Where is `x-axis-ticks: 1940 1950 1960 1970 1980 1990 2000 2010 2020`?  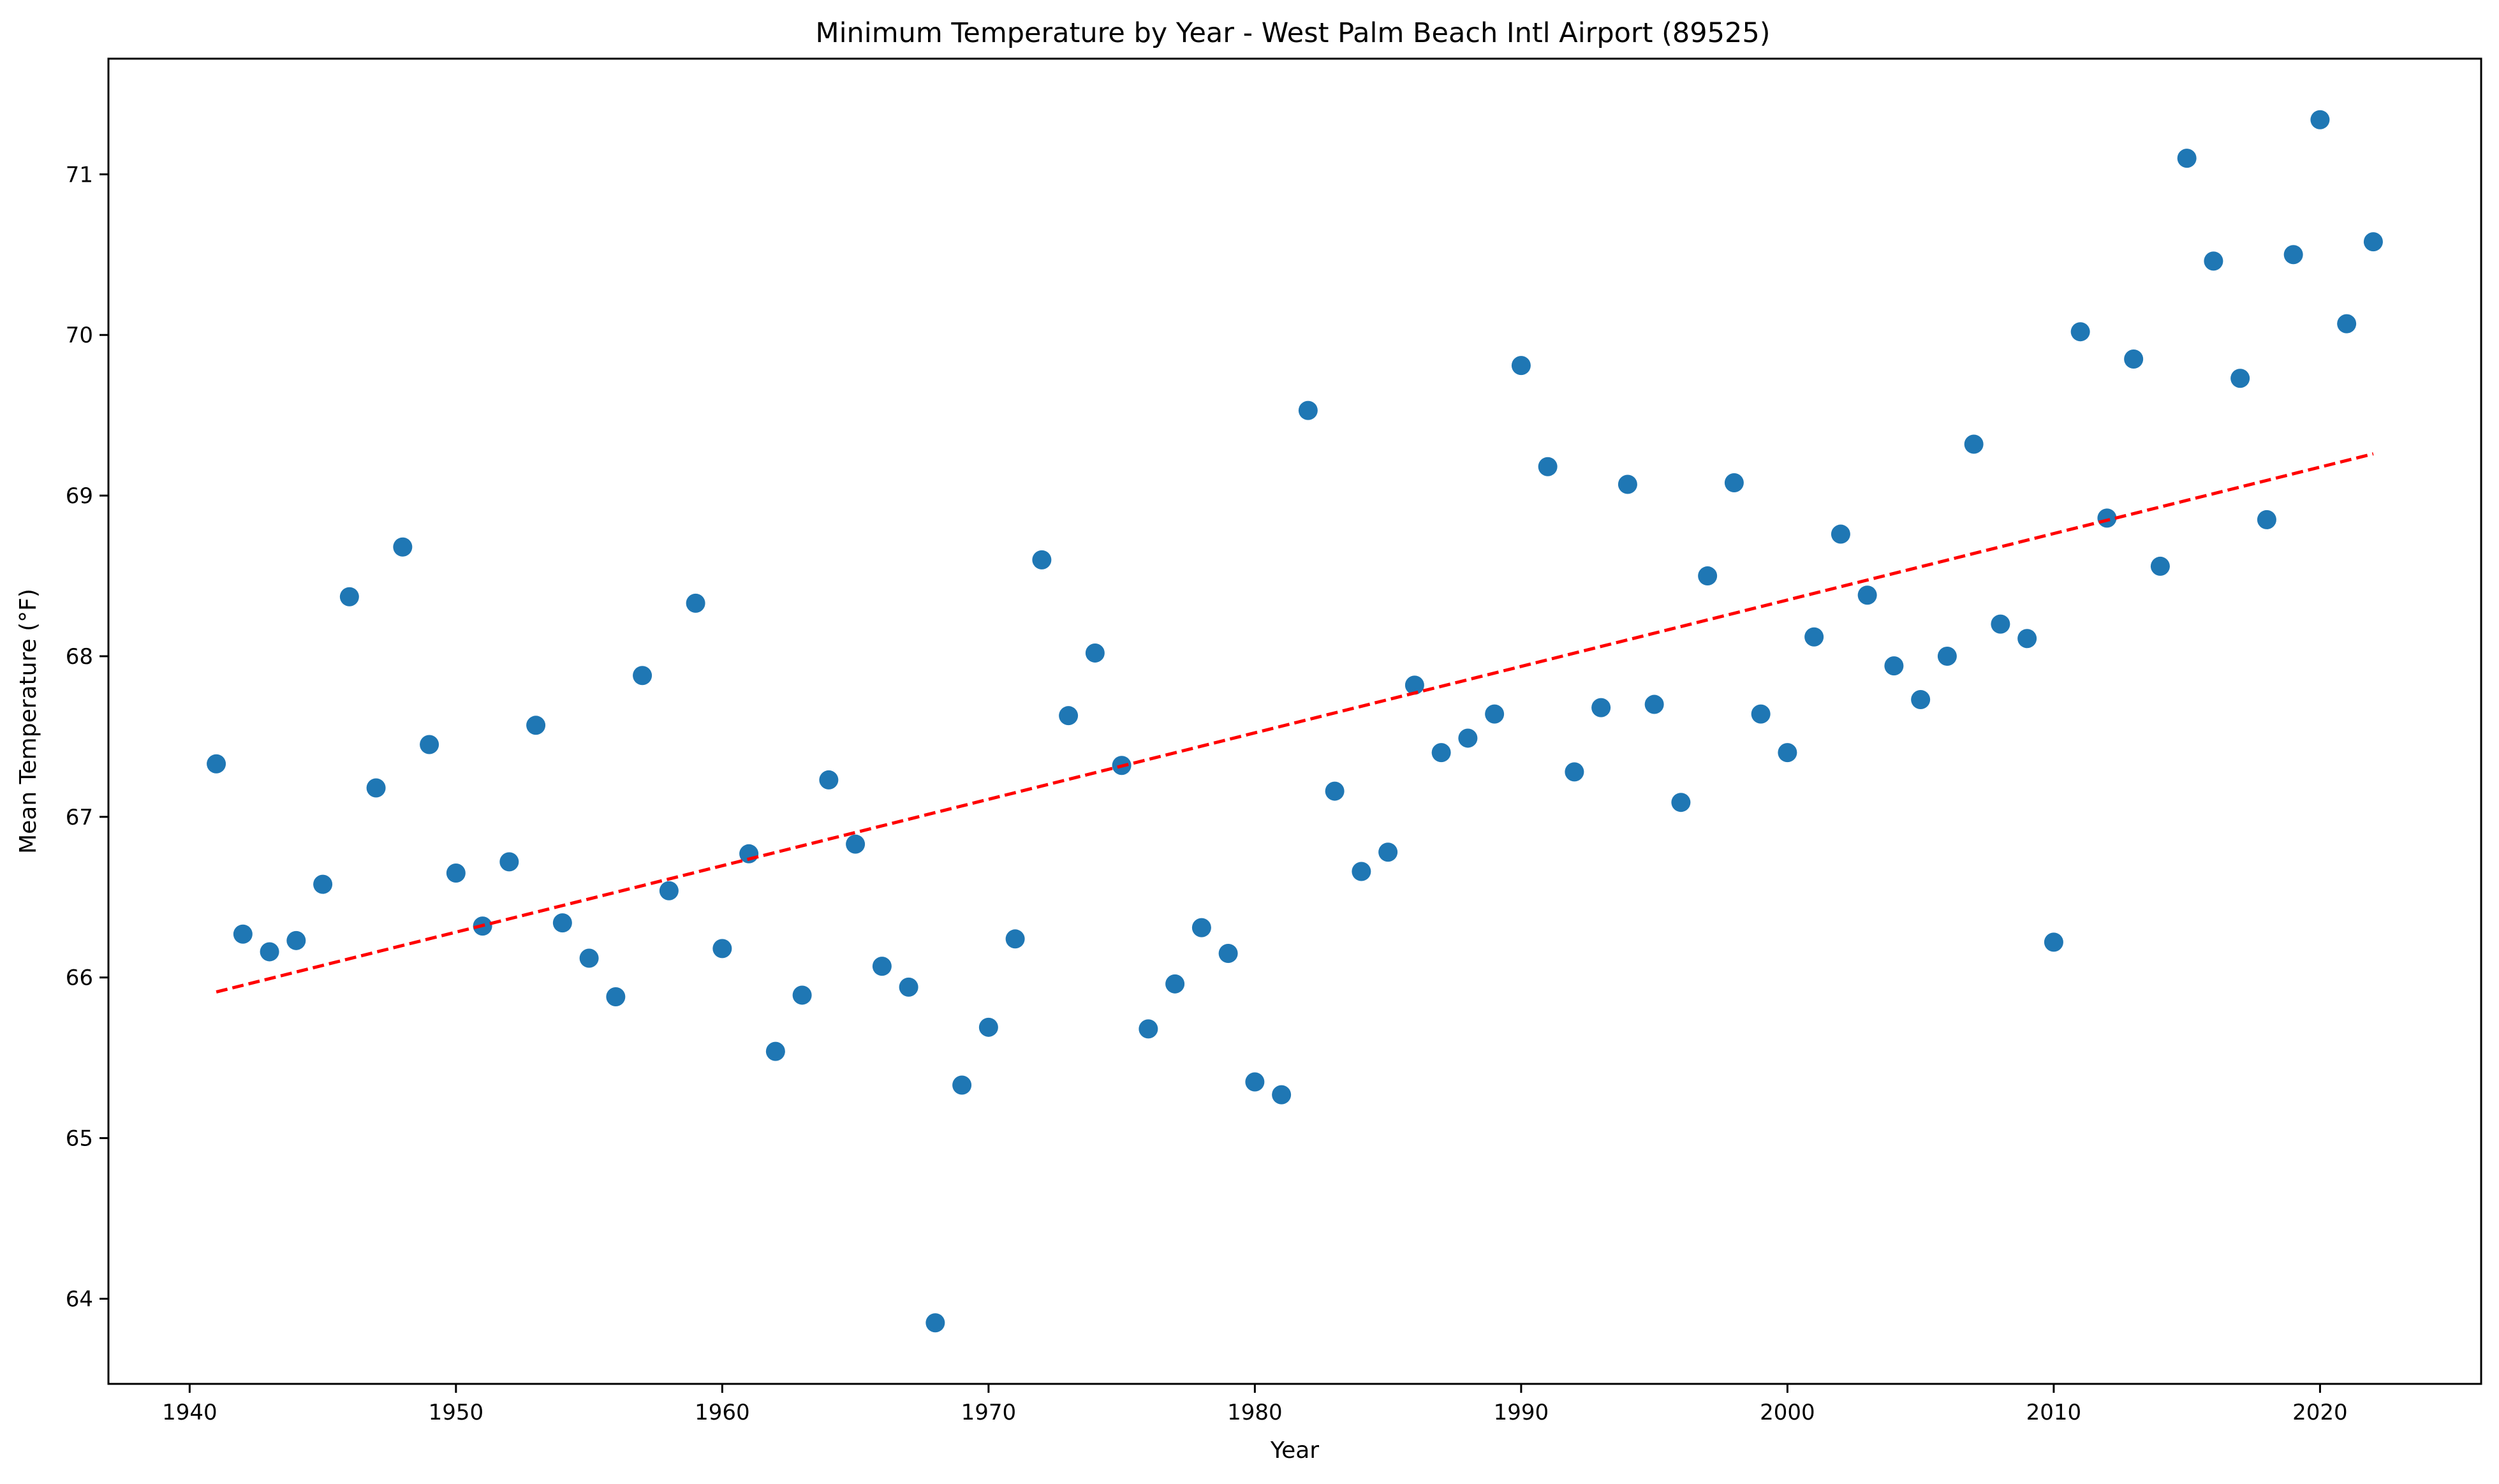 x-axis-ticks: 1940 1950 1960 1970 1980 1990 2000 2010 2020 is located at coordinates (1255, 1404).